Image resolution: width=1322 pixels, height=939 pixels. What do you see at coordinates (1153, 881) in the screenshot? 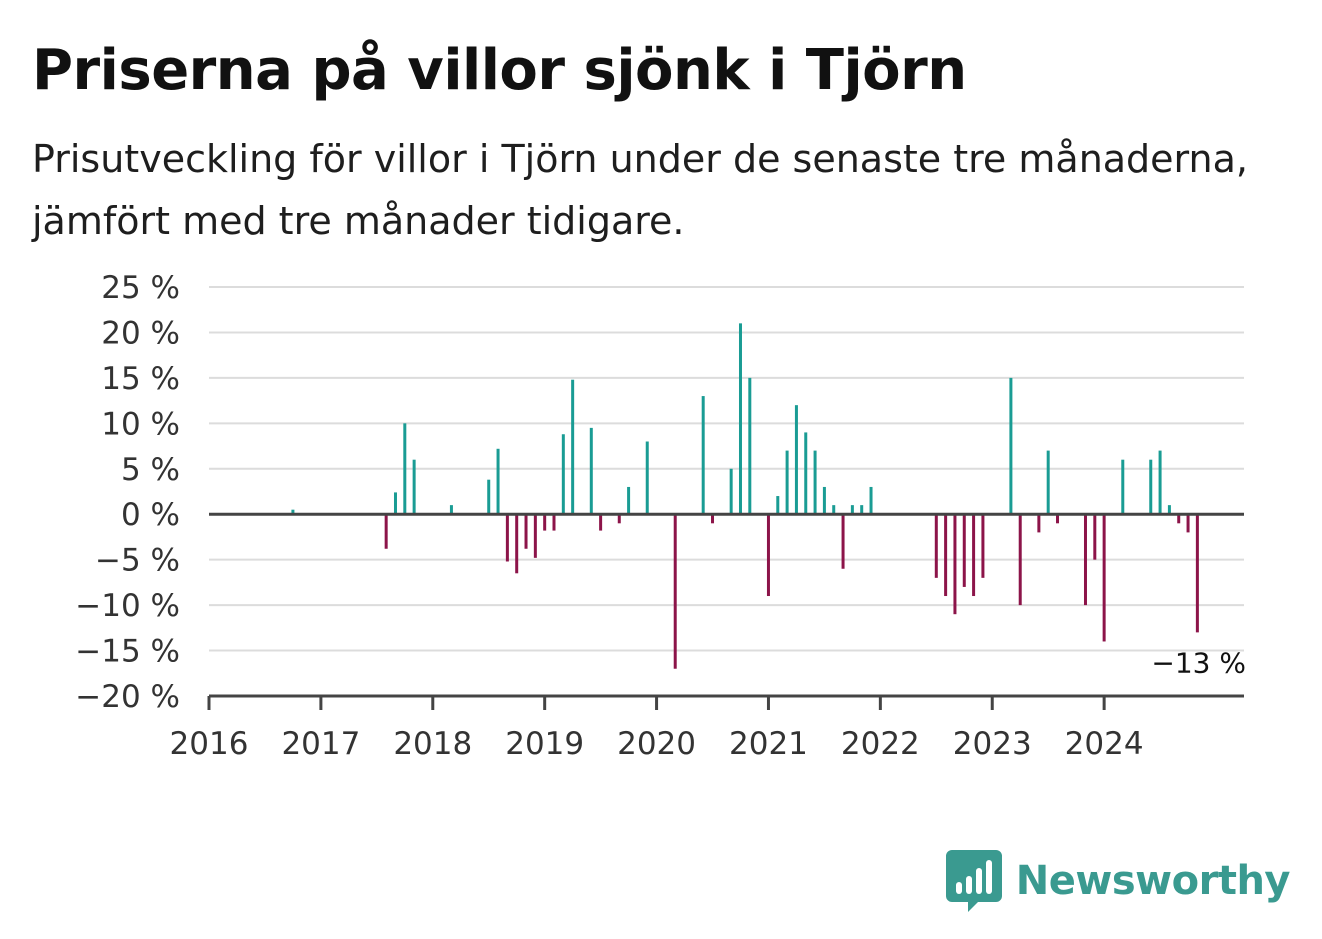
I see `brand-name: Newsworthy` at bounding box center [1153, 881].